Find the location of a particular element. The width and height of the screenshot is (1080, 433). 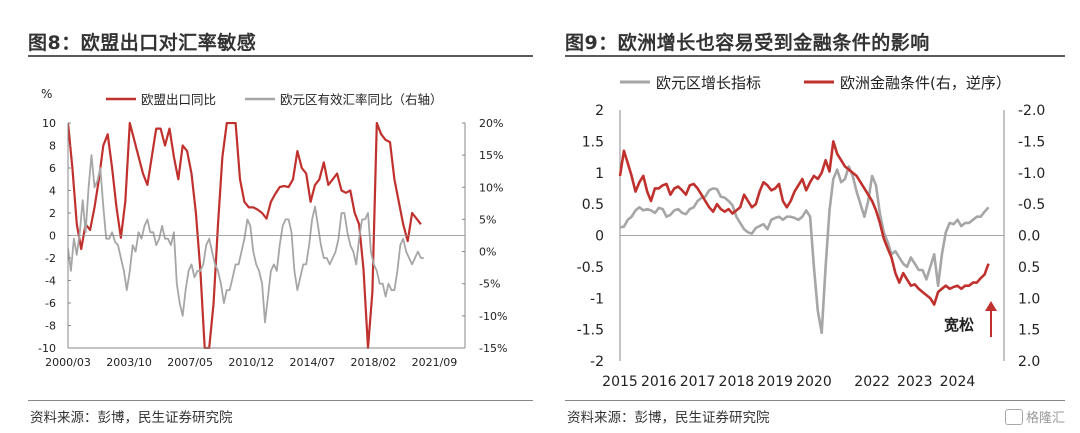

chart1-y2-tick-label: 10% is located at coordinates (491, 187).